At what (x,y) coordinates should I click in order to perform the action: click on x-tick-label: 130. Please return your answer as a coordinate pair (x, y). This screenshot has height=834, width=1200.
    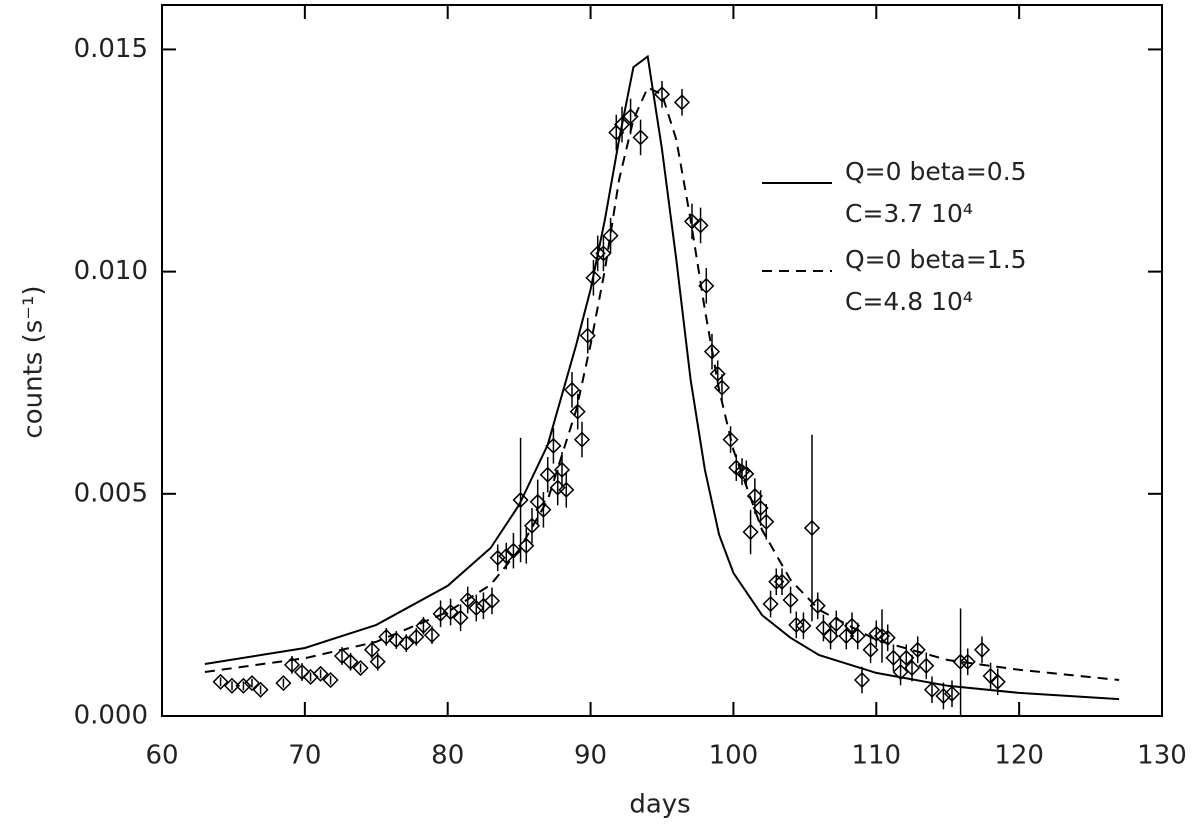
    Looking at the image, I should click on (1162, 756).